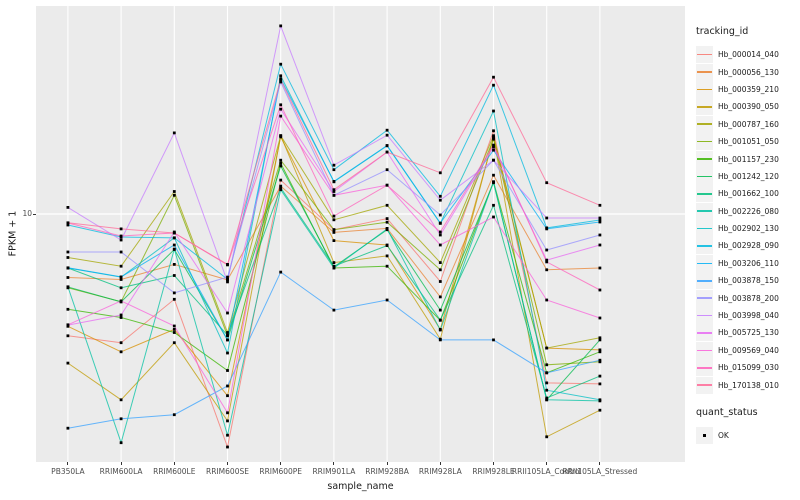  Describe the element at coordinates (748, 385) in the screenshot. I see `legend-item: Hb_170138_010` at that location.